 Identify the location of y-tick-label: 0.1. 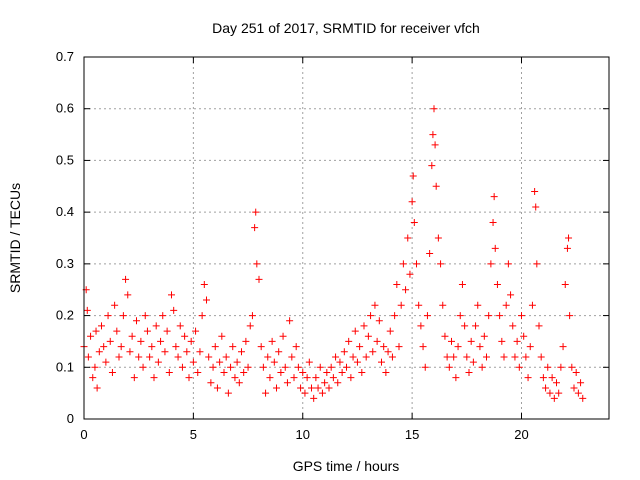
(65, 366).